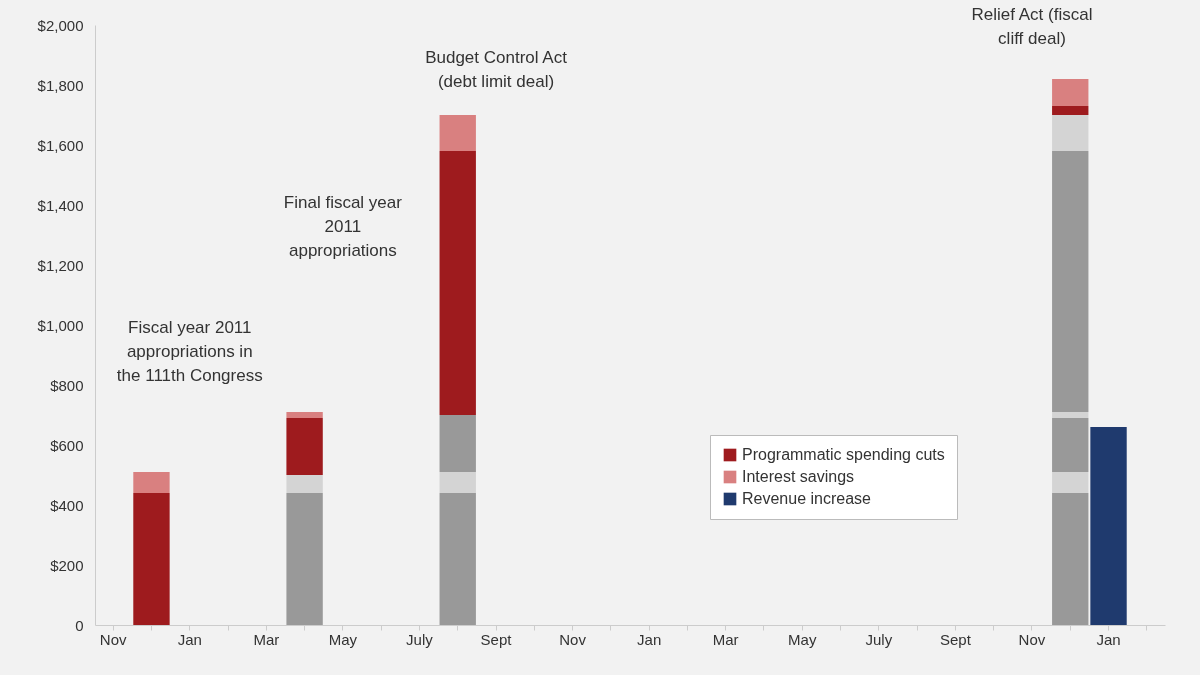 This screenshot has width=1200, height=675. Describe the element at coordinates (60, 85) in the screenshot. I see `y-tick-label: $1,800` at that location.